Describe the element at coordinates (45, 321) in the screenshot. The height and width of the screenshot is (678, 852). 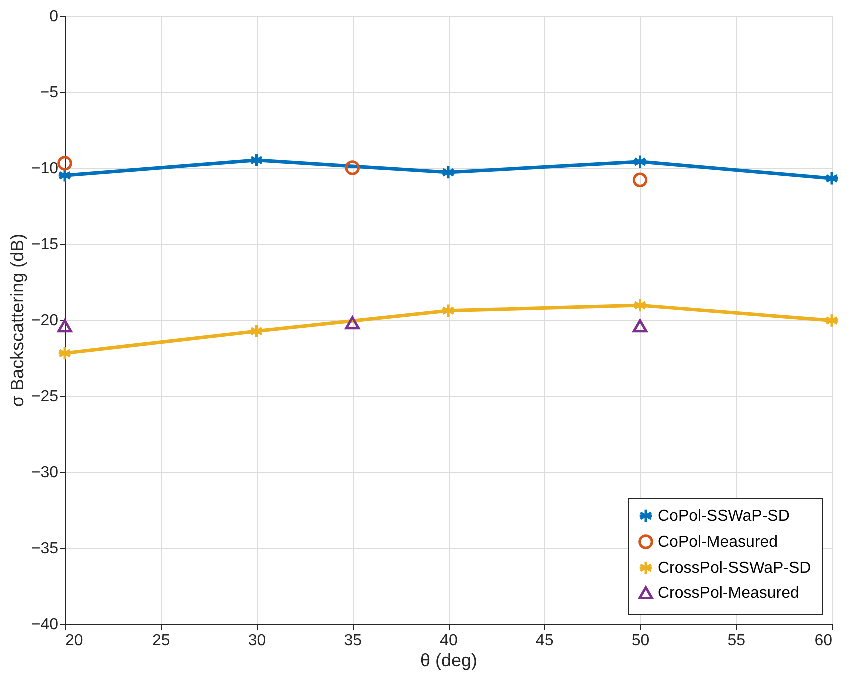
I see `y-tick-label: −20` at that location.